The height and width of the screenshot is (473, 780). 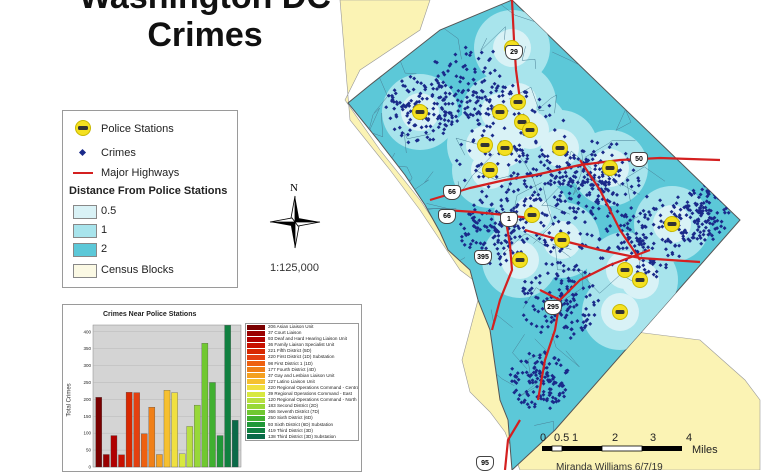 I want to click on highway-line-icon, so click(x=83, y=173).